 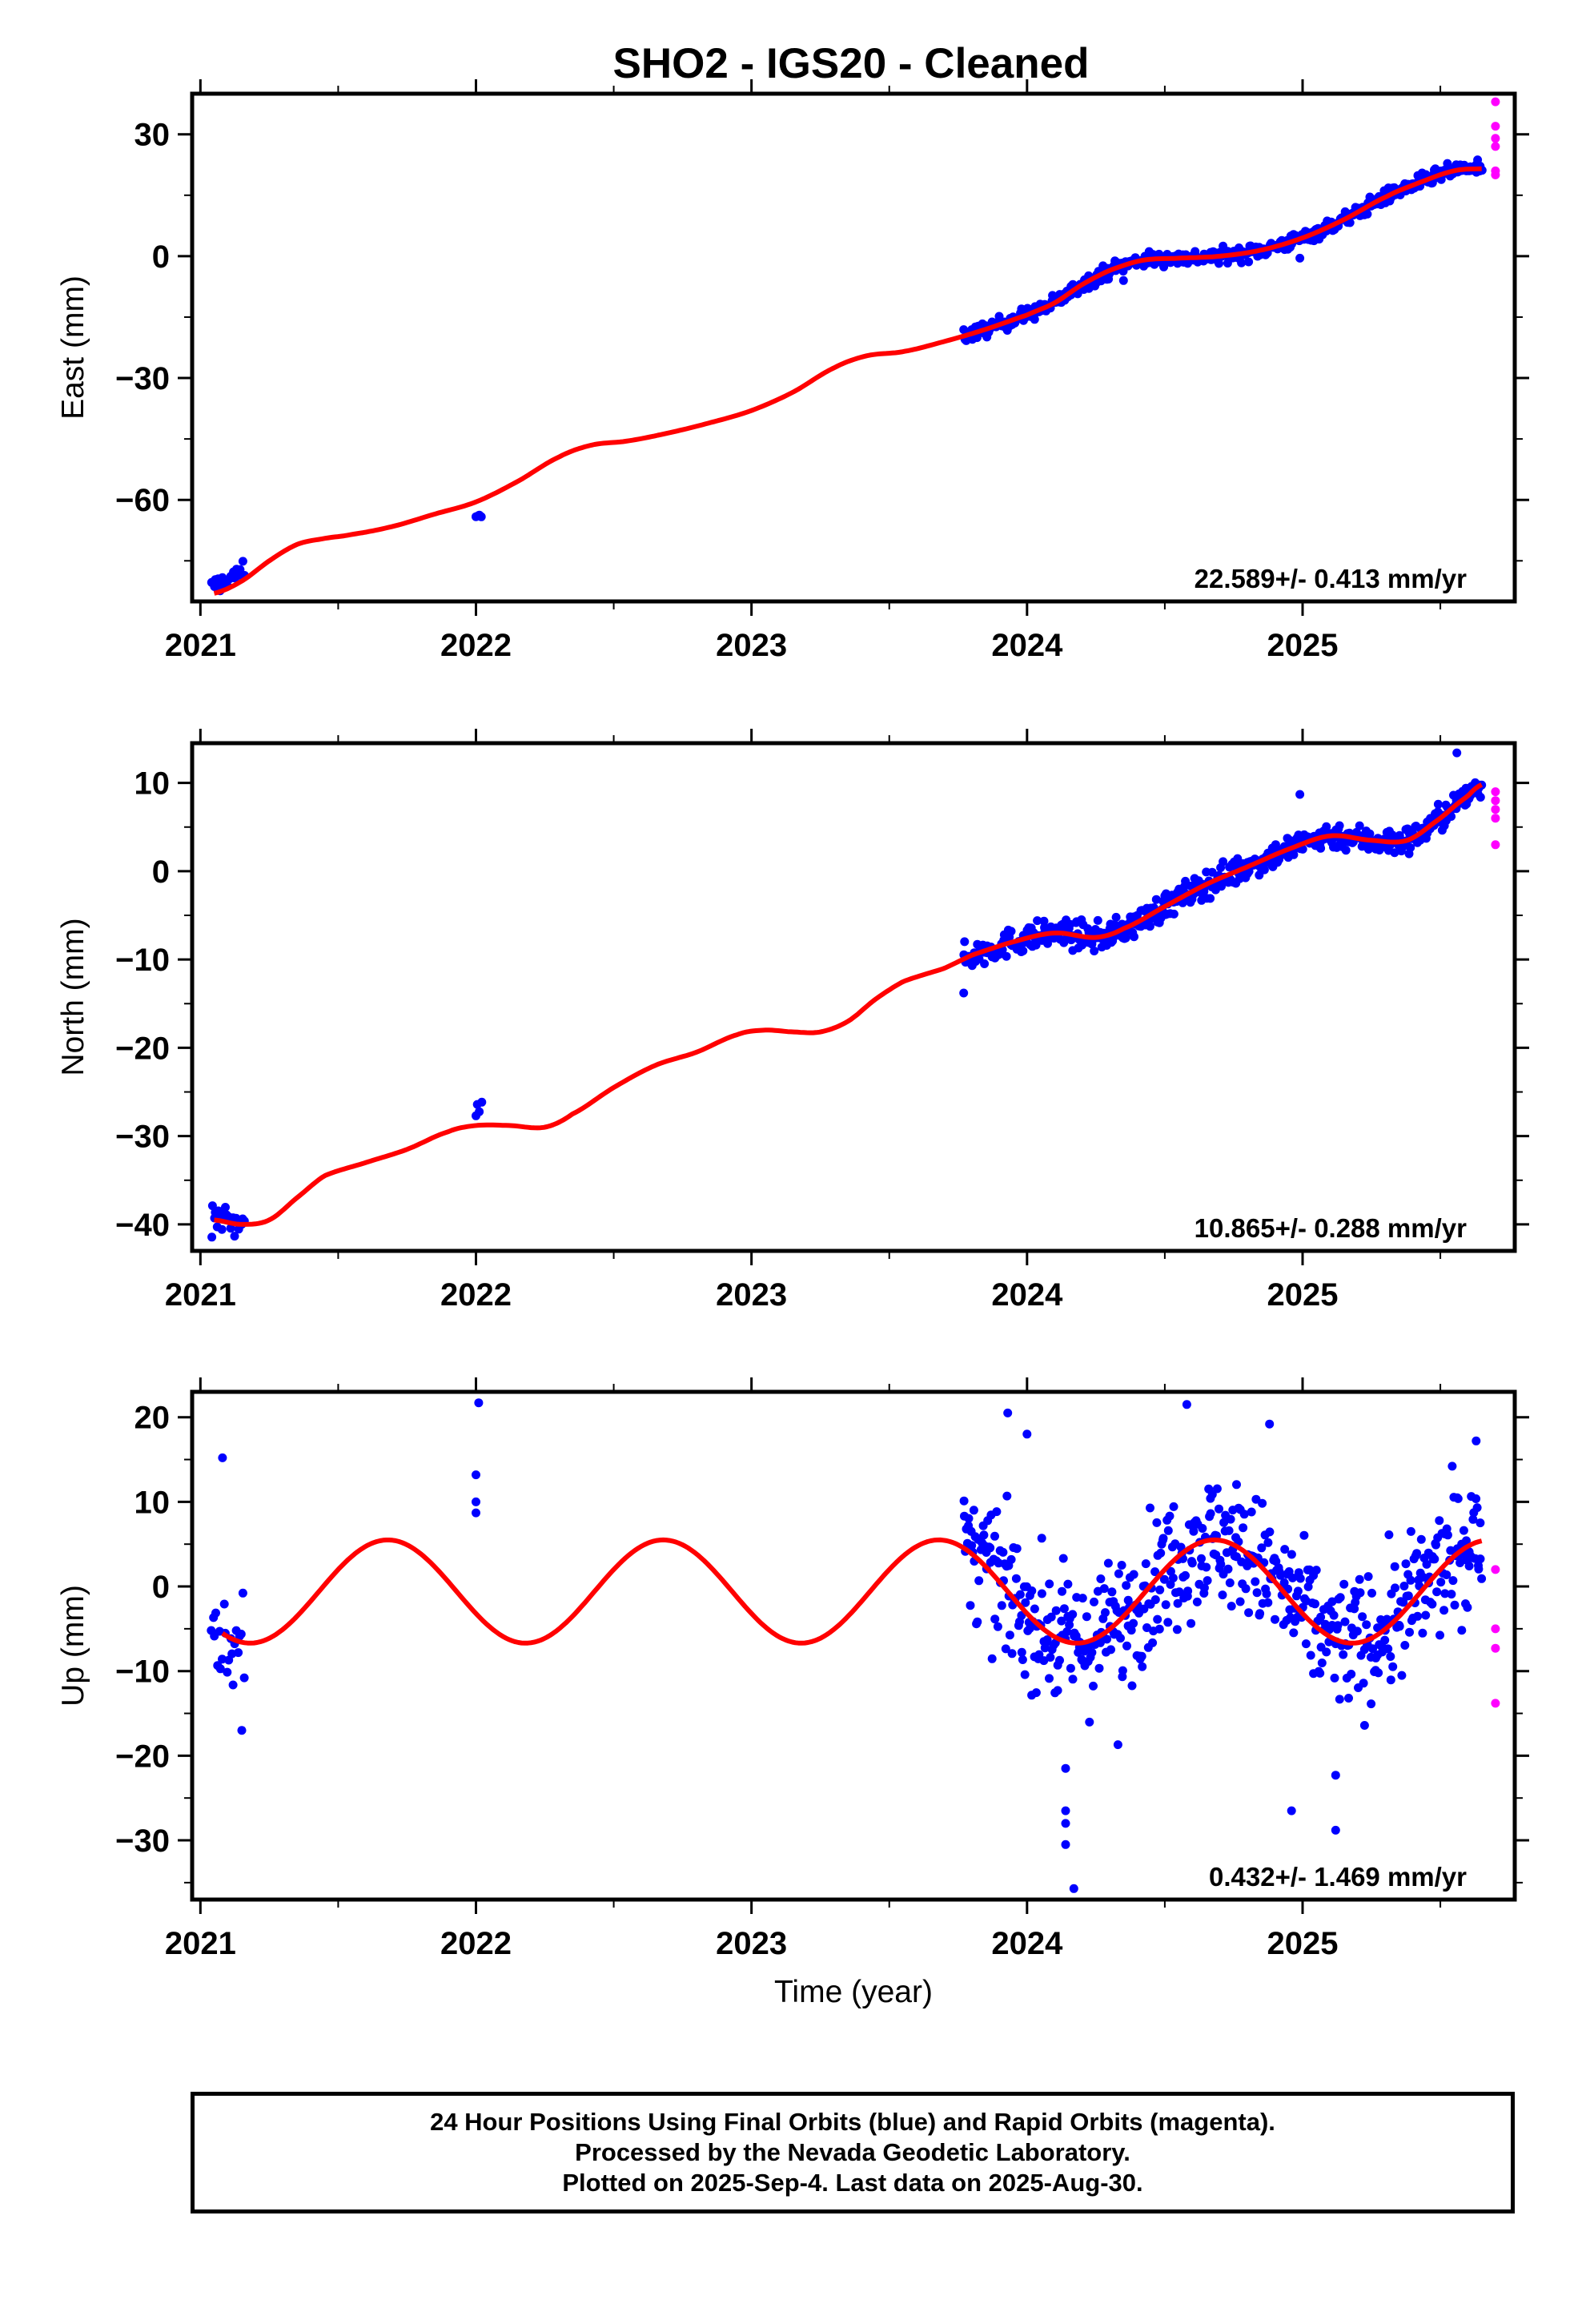 What do you see at coordinates (1027, 645) in the screenshot?
I see `east-x-tick-label: 2024` at bounding box center [1027, 645].